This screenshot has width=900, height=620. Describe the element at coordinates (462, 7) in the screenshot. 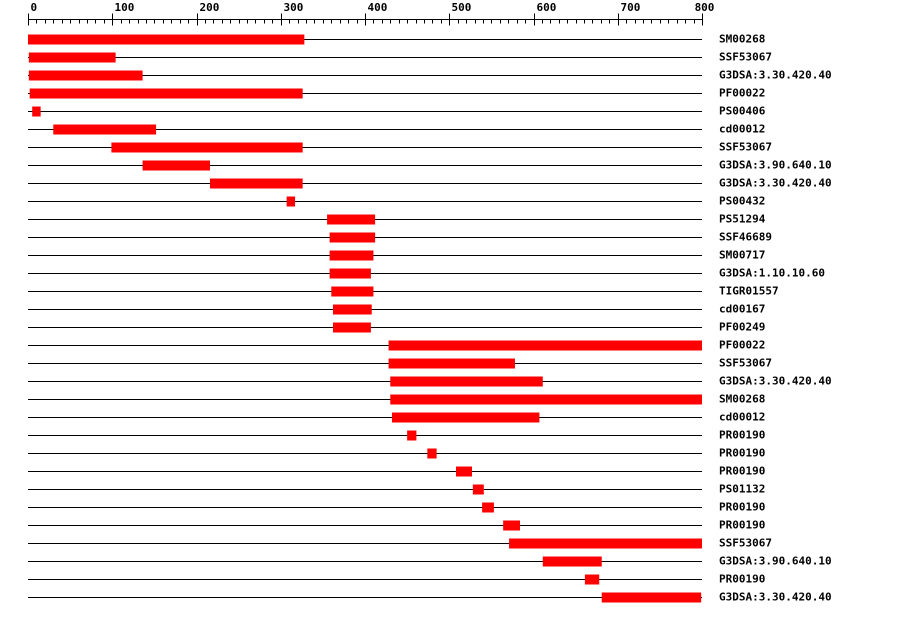

I see `x-tick-label: 500` at that location.